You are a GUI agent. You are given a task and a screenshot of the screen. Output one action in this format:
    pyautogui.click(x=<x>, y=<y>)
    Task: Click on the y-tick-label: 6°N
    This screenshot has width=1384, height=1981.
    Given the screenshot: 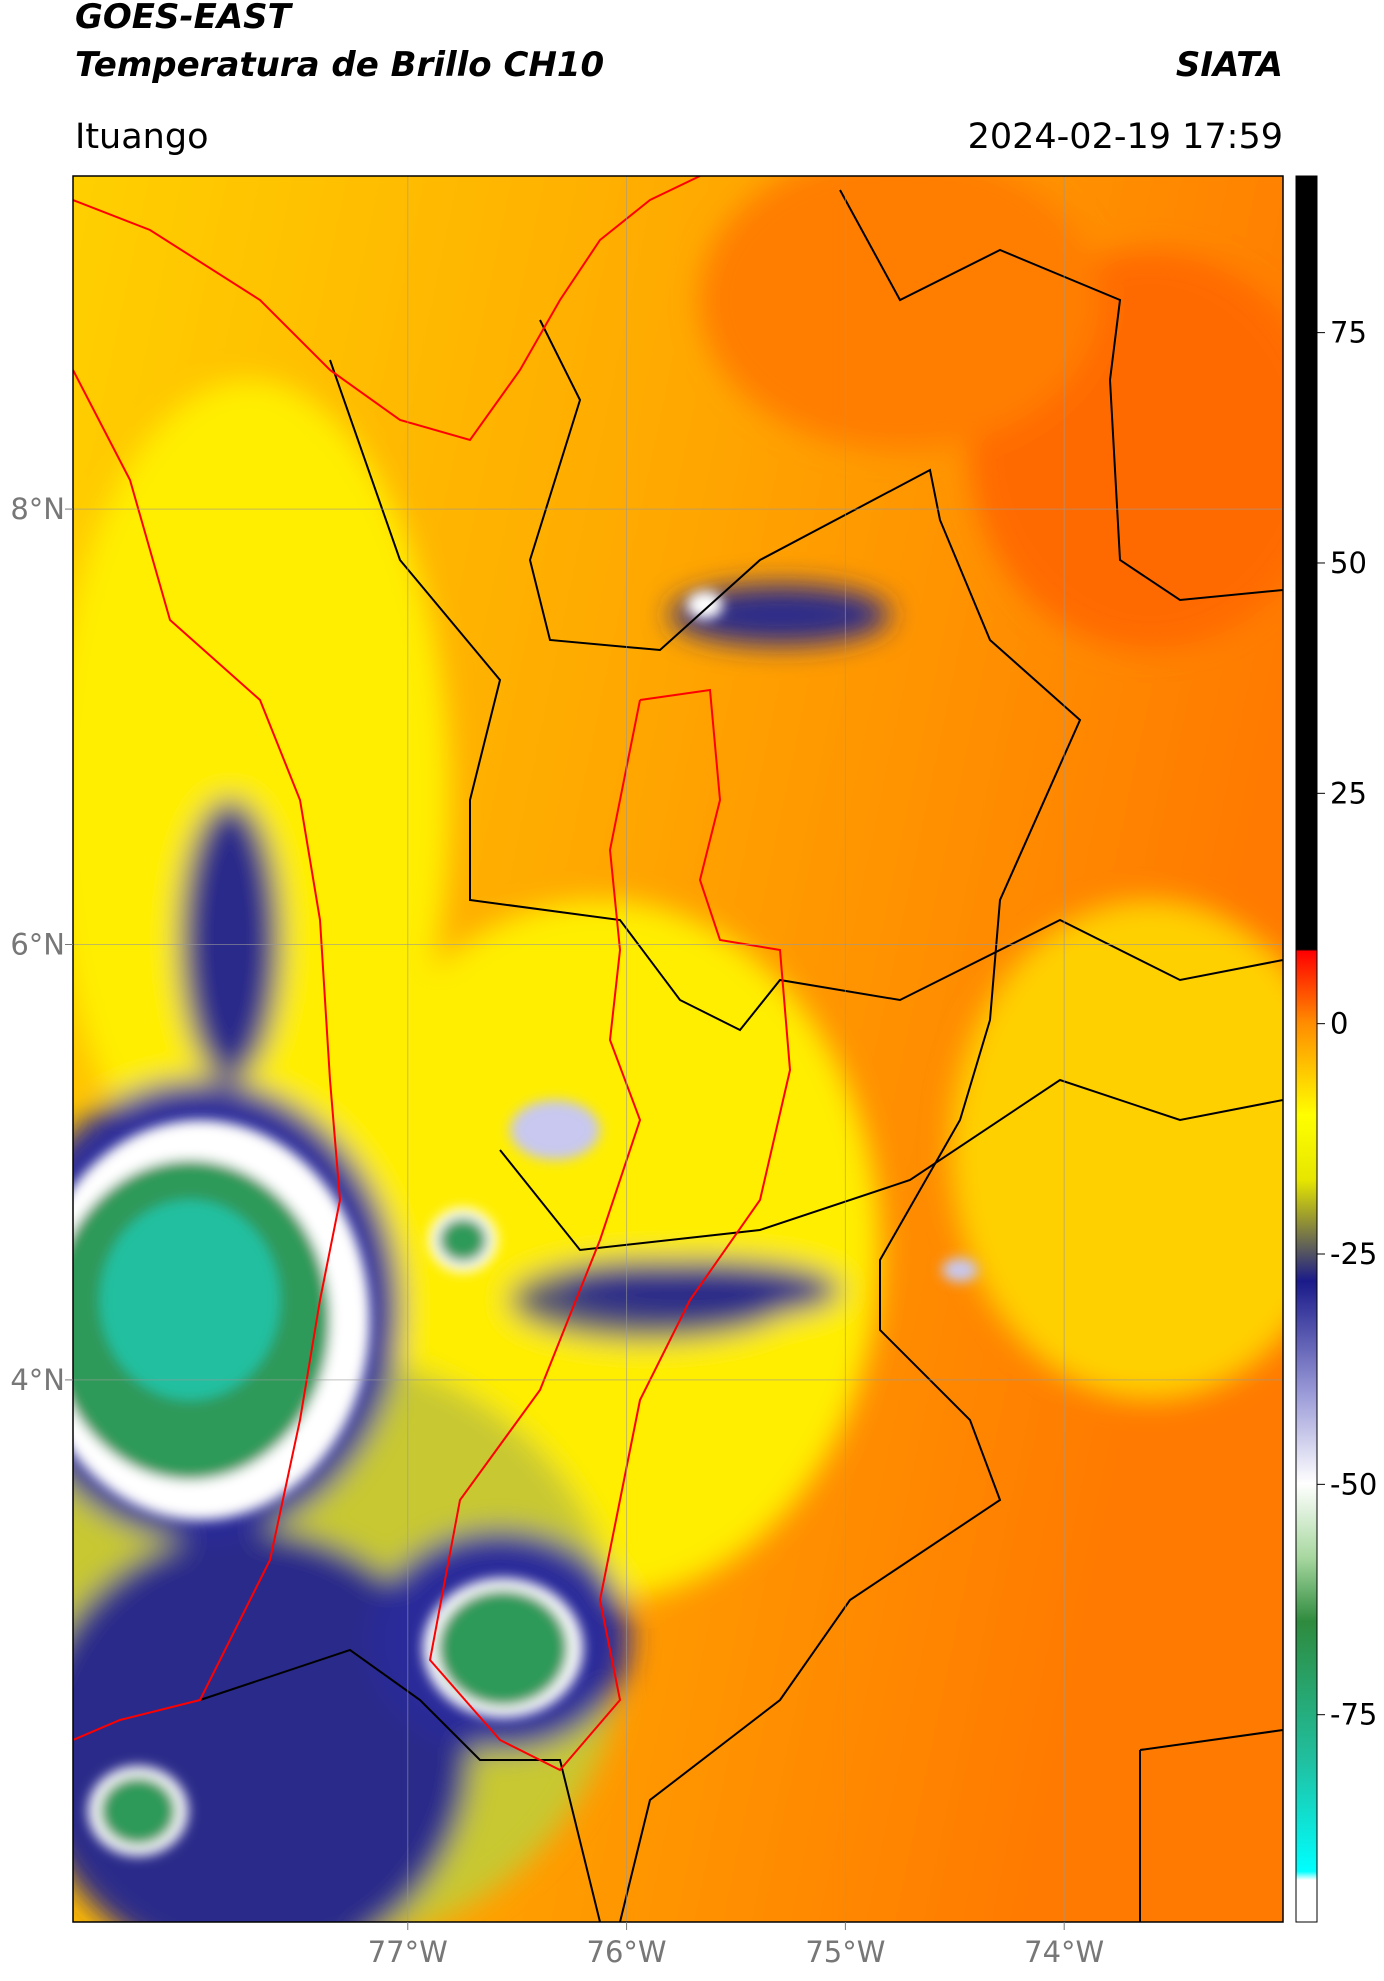 What is the action you would take?
    pyautogui.click(x=37, y=945)
    